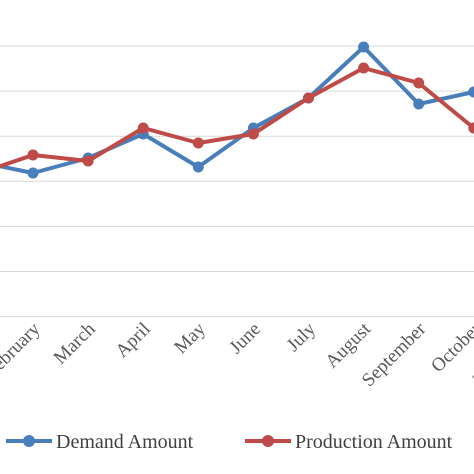  What do you see at coordinates (348, 345) in the screenshot?
I see `x-tick-label: August` at bounding box center [348, 345].